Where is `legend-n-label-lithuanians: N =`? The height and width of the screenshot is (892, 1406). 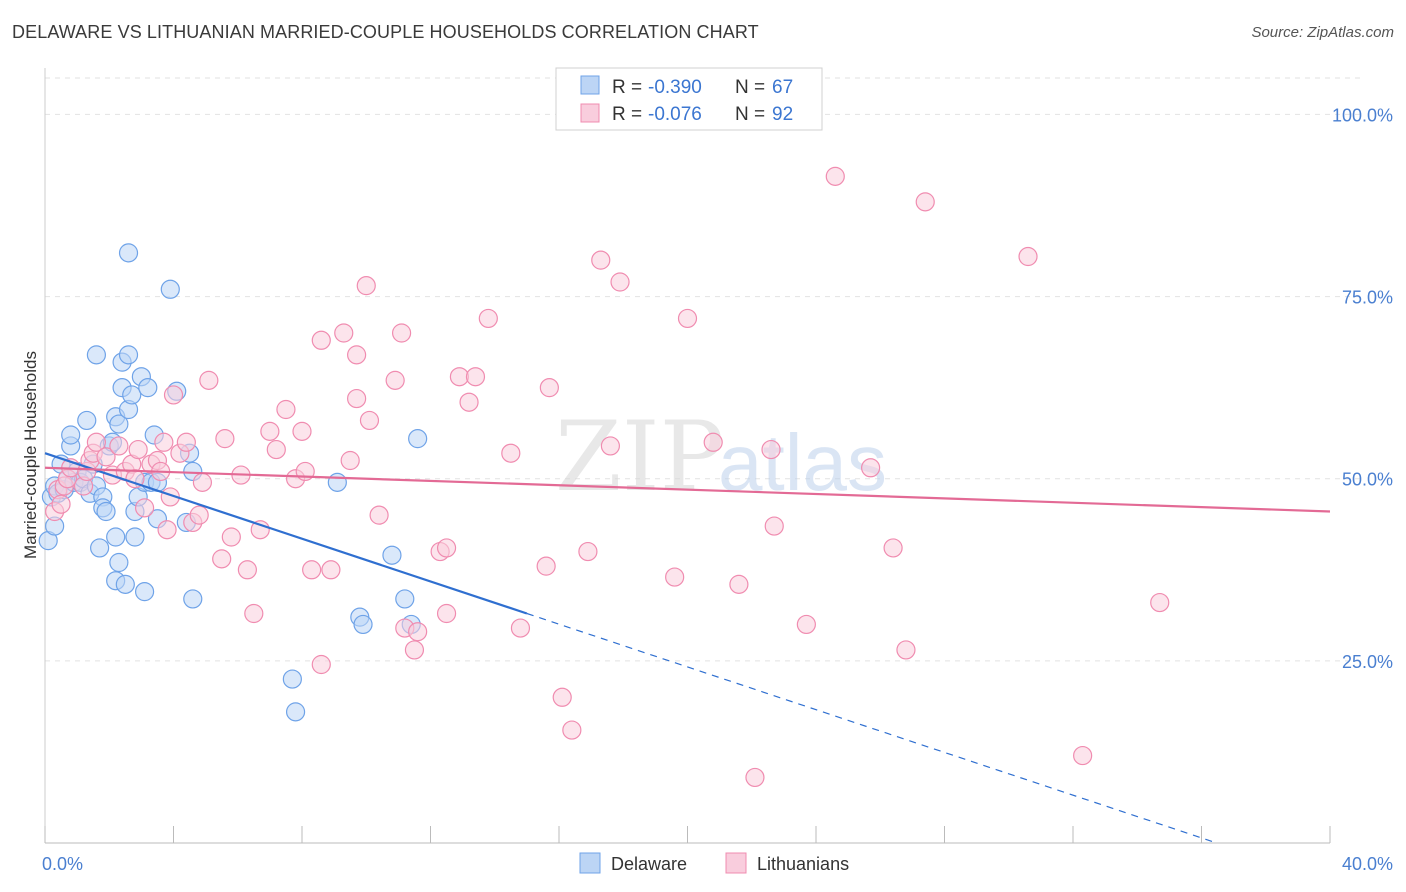 legend-n-label-lithuanians: N = is located at coordinates (750, 114).